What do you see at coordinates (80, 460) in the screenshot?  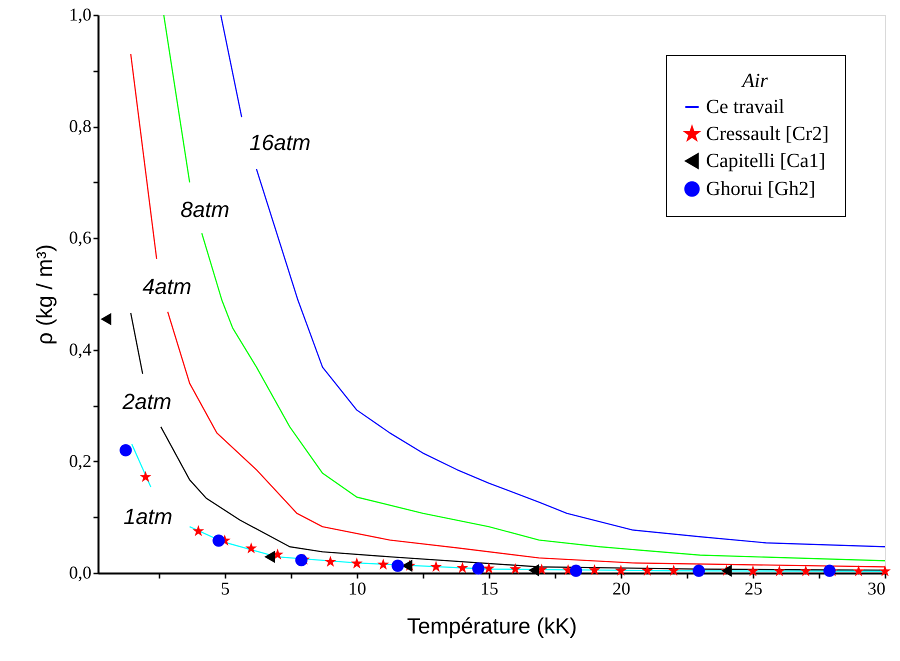 I see `y-tick-label: 0,2` at bounding box center [80, 460].